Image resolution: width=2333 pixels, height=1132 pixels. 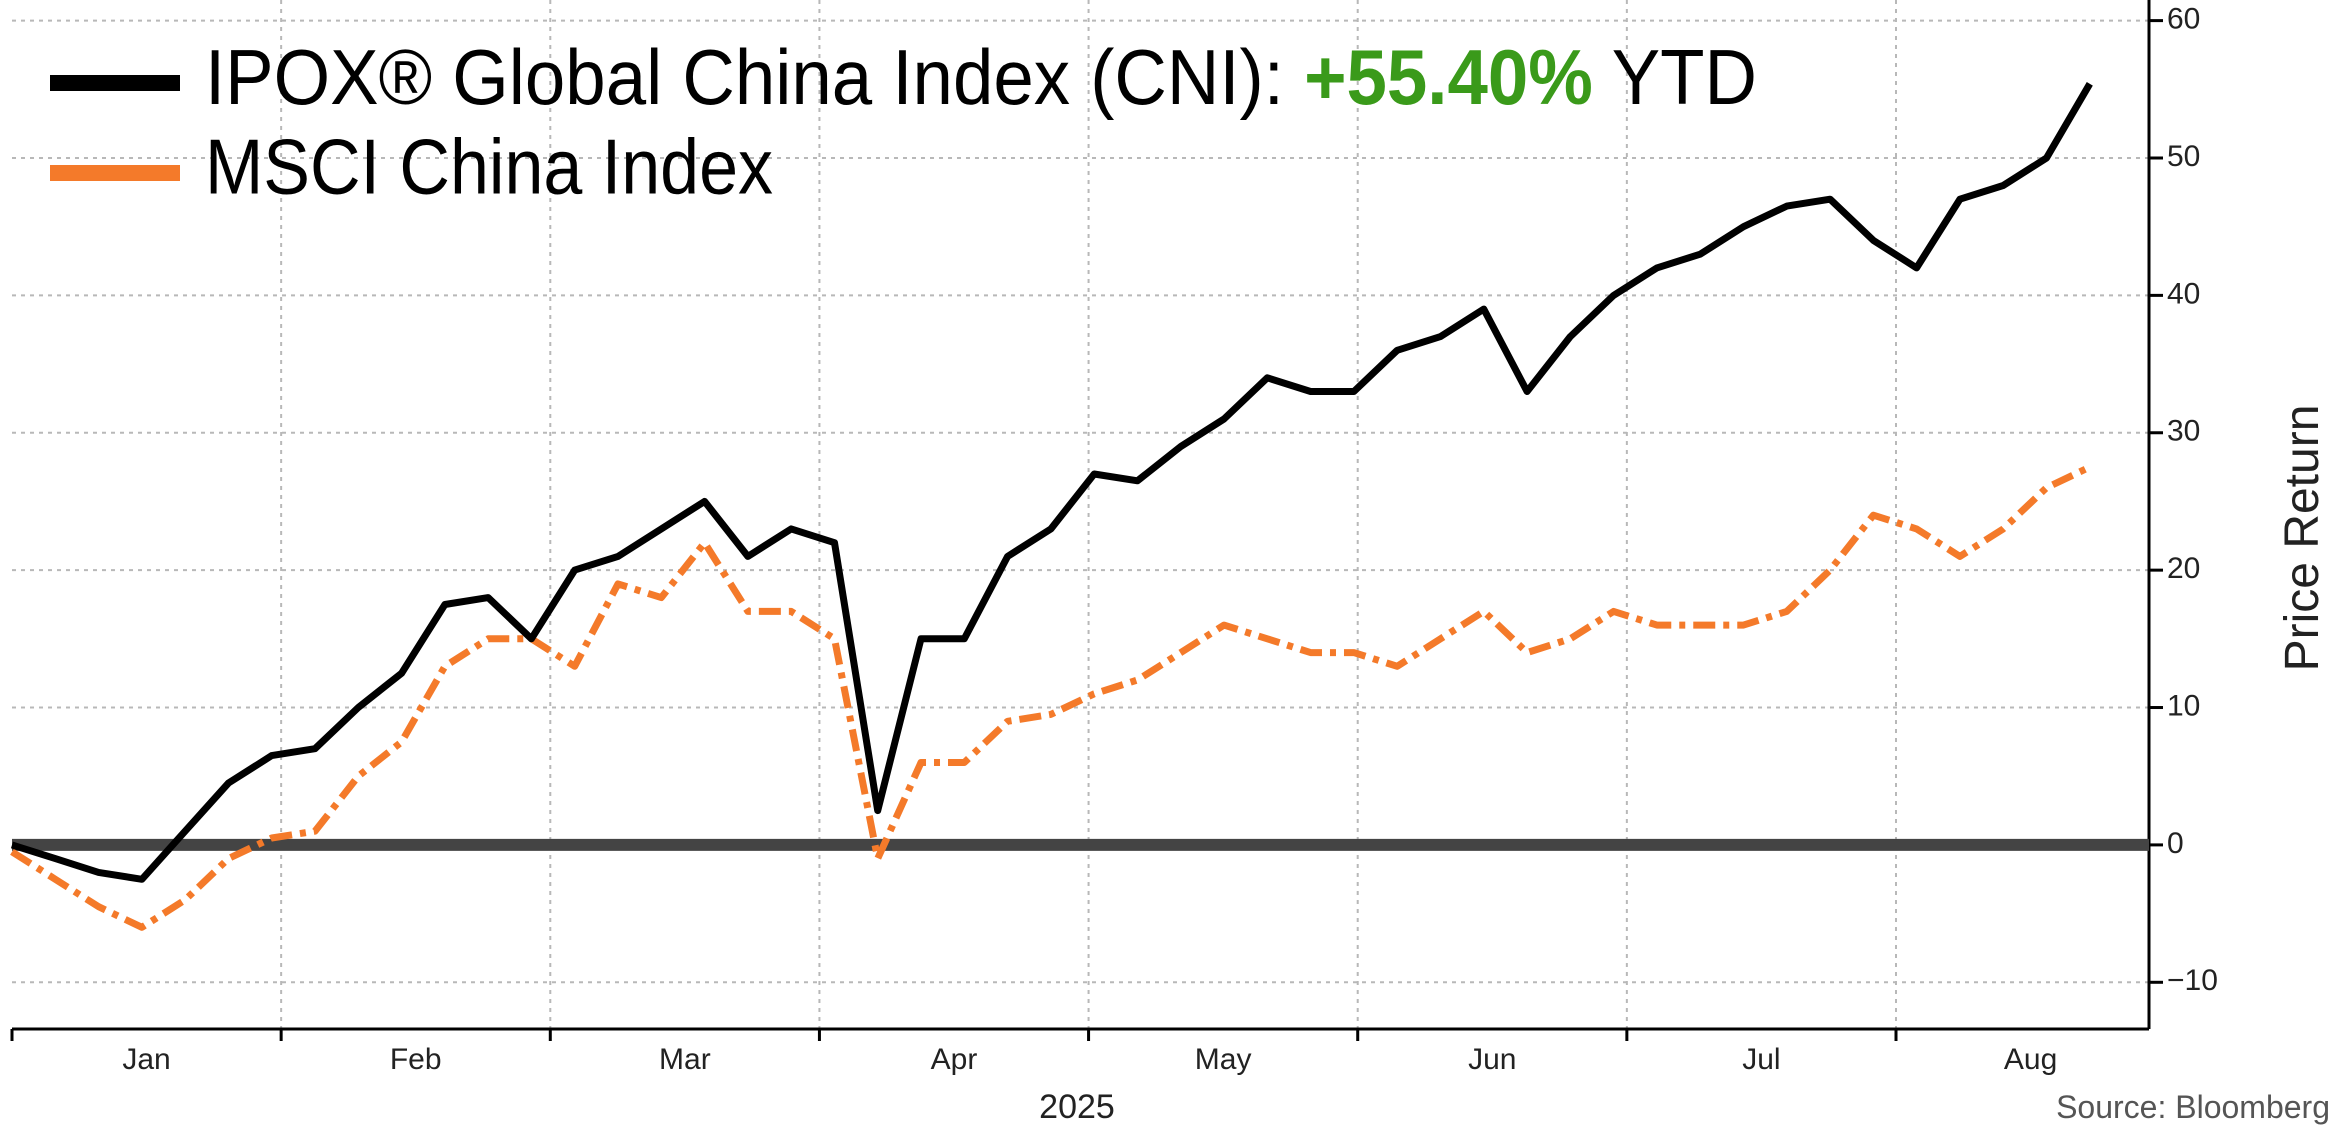 What do you see at coordinates (2183, 293) in the screenshot?
I see `y-tick-label: 40` at bounding box center [2183, 293].